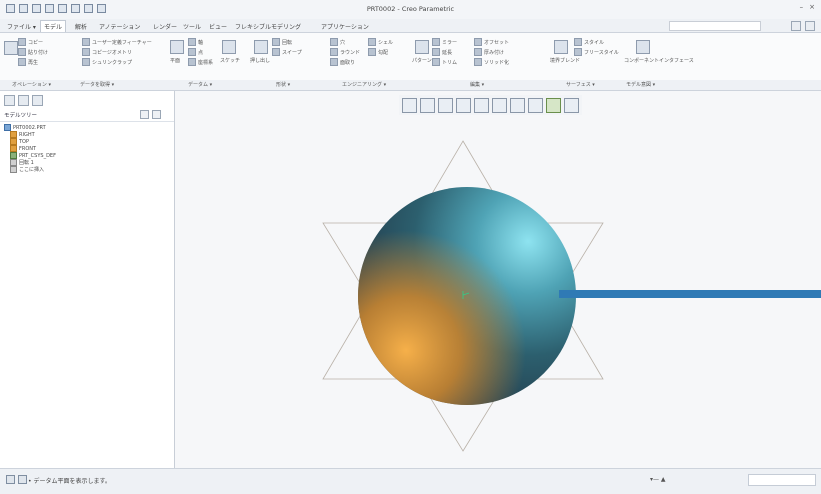  What do you see at coordinates (230, 61) in the screenshot?
I see `sketch-button: スケッチ` at bounding box center [230, 61].